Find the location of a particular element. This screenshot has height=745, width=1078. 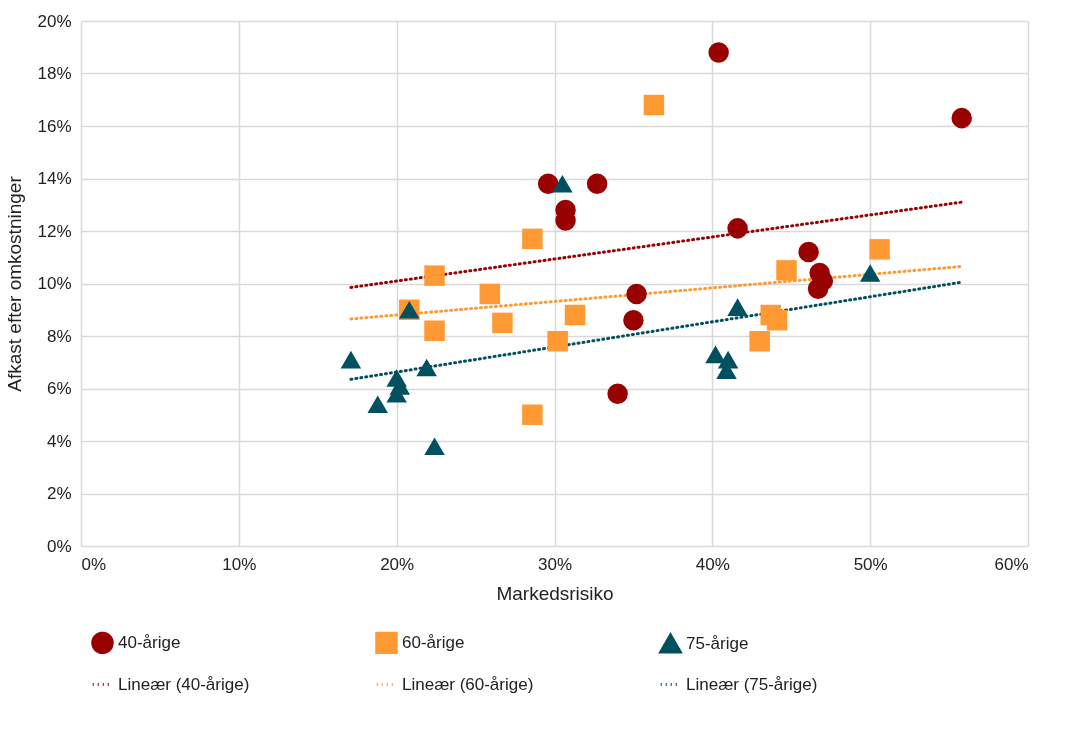

x-tick-label: 30% is located at coordinates (555, 564).